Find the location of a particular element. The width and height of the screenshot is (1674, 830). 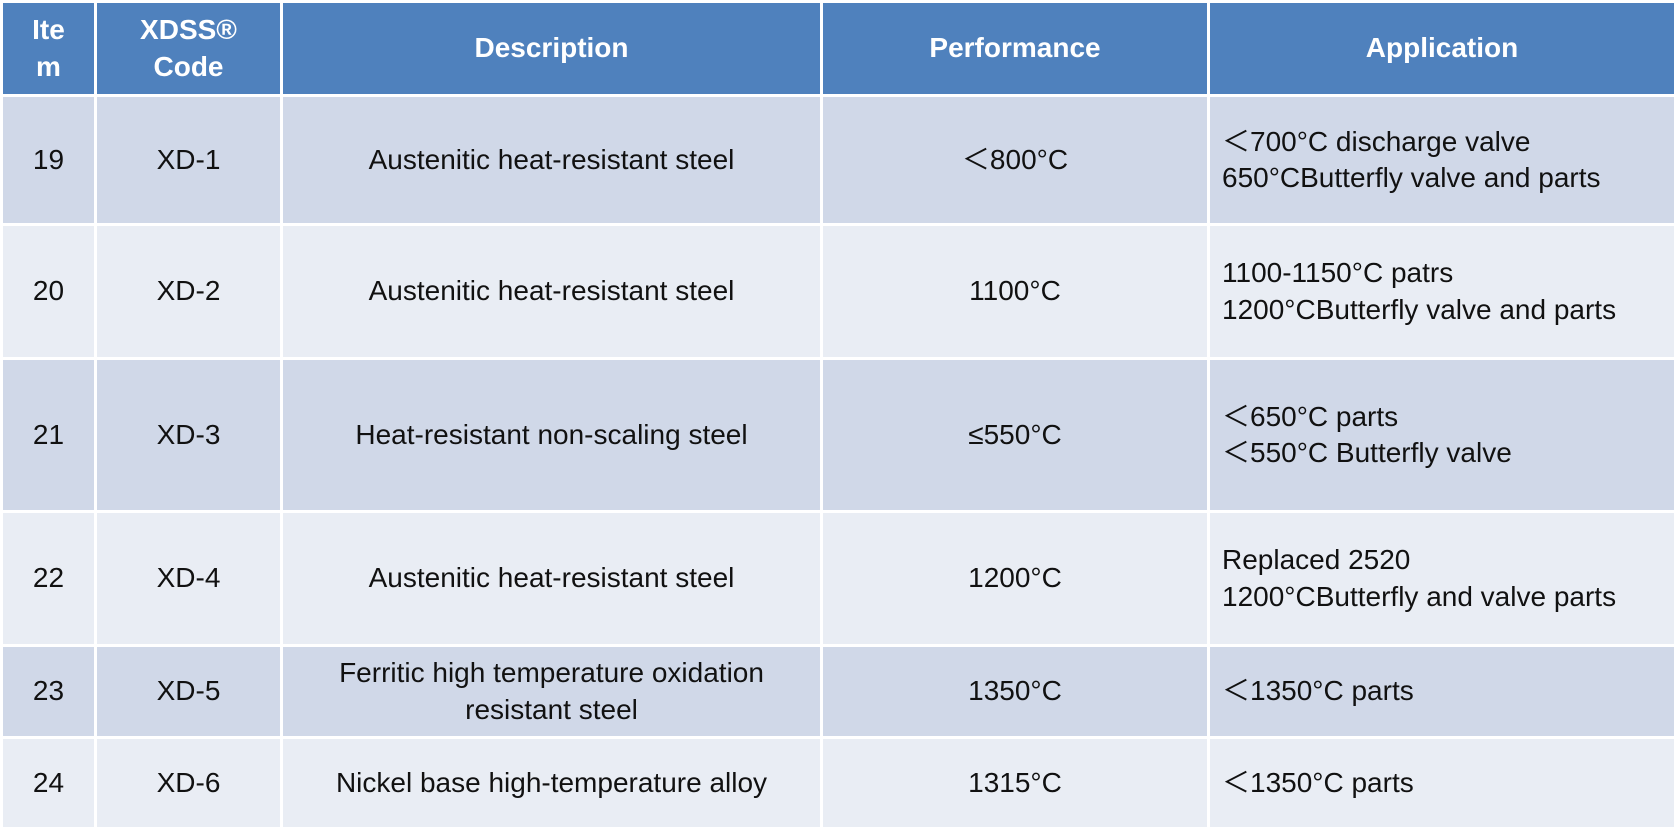

application-line: ＜550°C Butterfly valve is located at coordinates (1442, 453).